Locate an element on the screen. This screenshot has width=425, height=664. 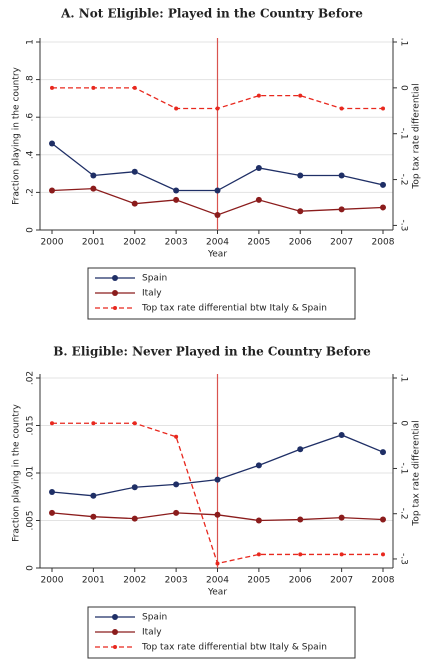
y-tick-label: .4 is located at coordinates (31, 154).